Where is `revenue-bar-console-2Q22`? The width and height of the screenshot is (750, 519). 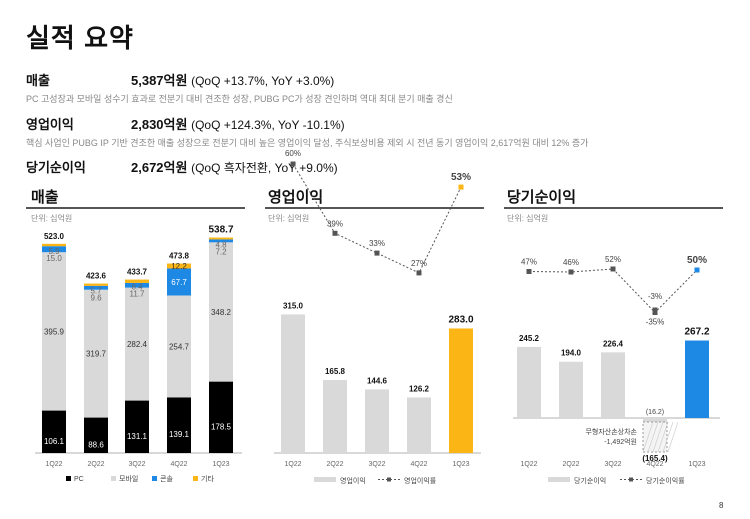 revenue-bar-console-2Q22 is located at coordinates (96, 287).